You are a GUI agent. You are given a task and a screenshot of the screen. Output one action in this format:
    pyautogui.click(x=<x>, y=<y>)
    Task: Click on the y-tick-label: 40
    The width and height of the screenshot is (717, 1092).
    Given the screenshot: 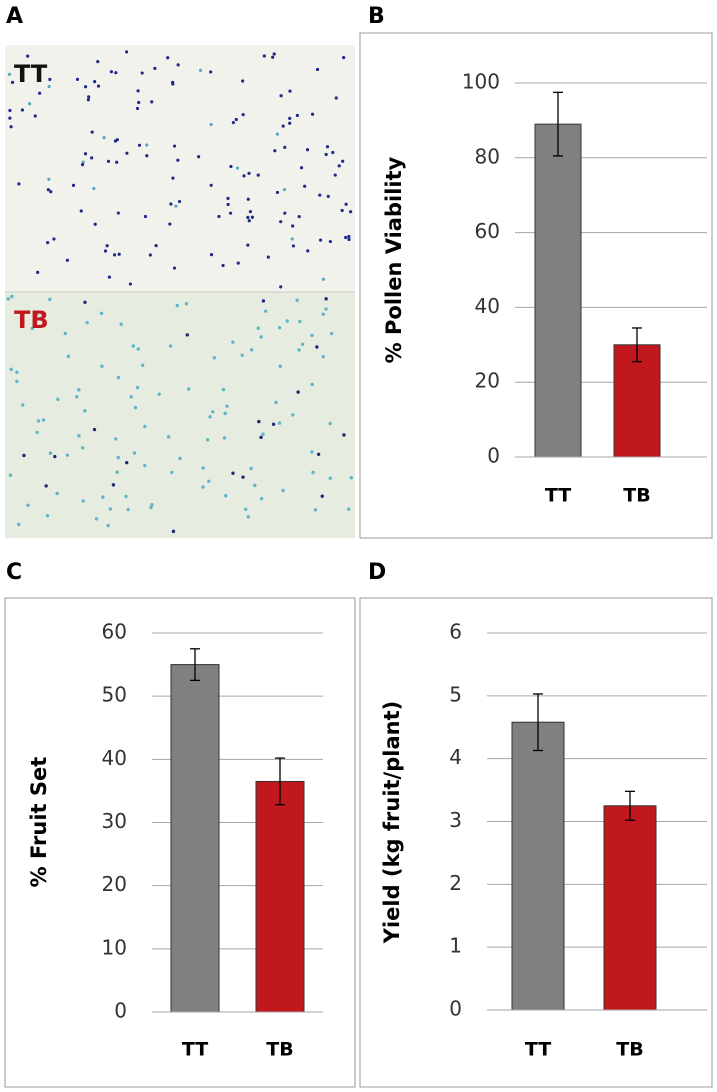 What is the action you would take?
    pyautogui.click(x=487, y=306)
    